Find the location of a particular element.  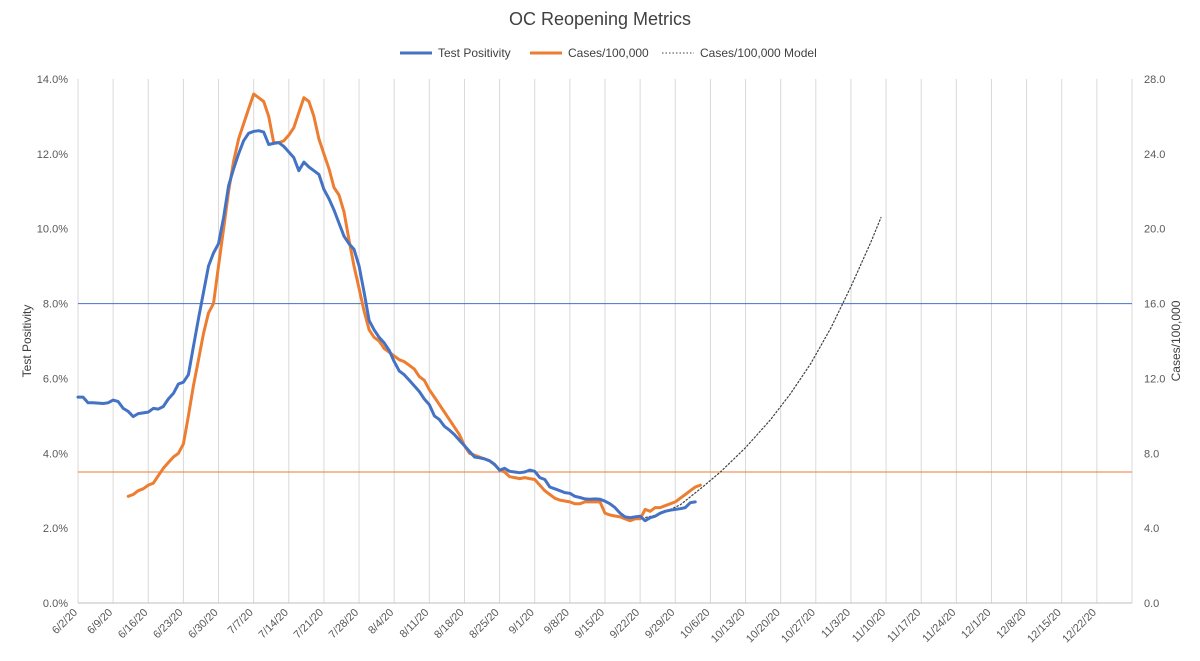

y-right-tick-label: 20.0 is located at coordinates (1154, 230).